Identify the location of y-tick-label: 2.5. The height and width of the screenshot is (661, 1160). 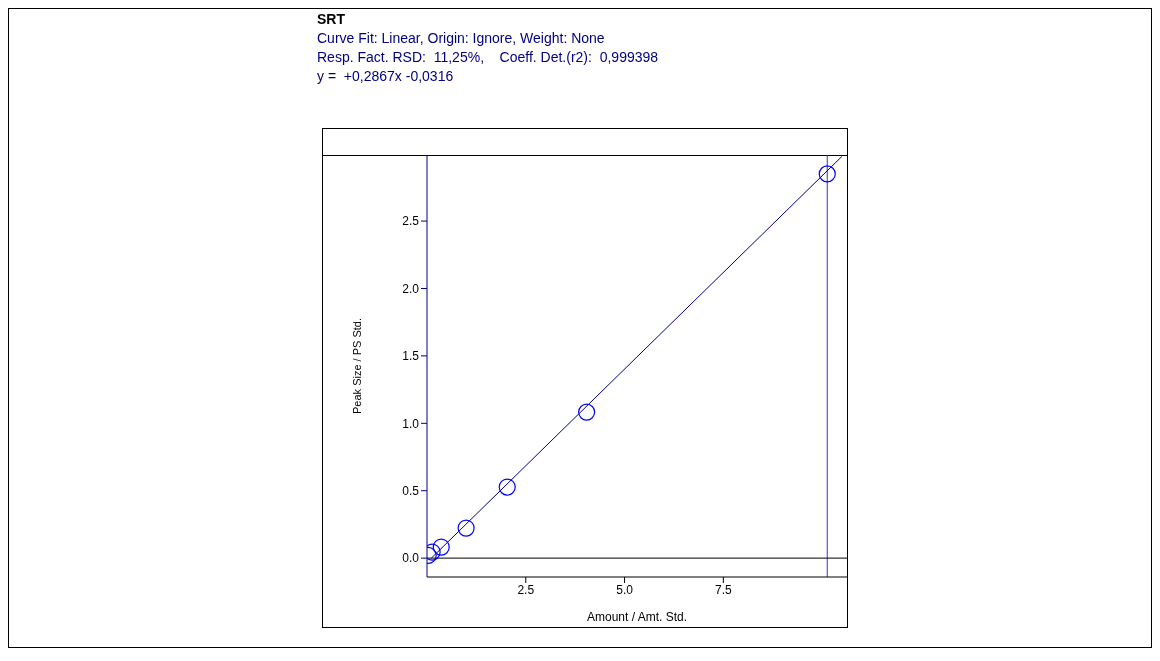
(411, 221).